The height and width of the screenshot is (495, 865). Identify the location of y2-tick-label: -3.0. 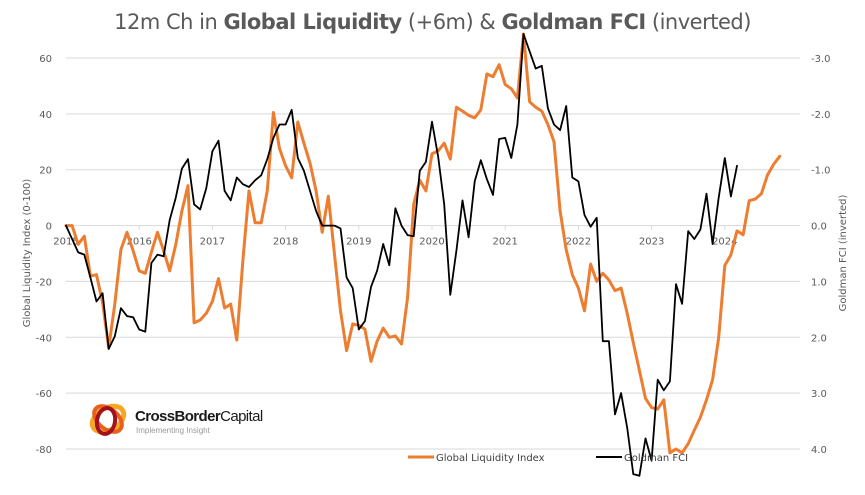
(821, 59).